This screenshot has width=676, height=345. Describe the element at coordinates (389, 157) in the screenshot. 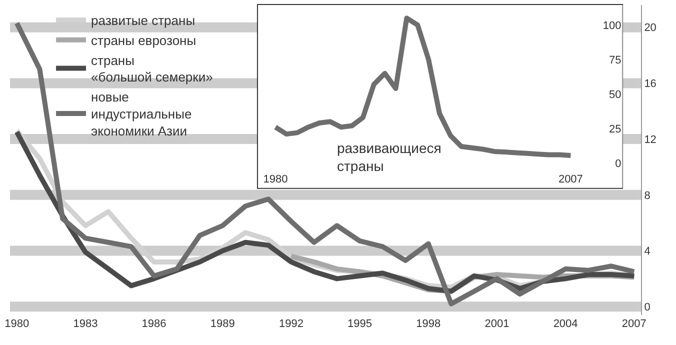

I see `series-label: развивающиеся страны` at that location.